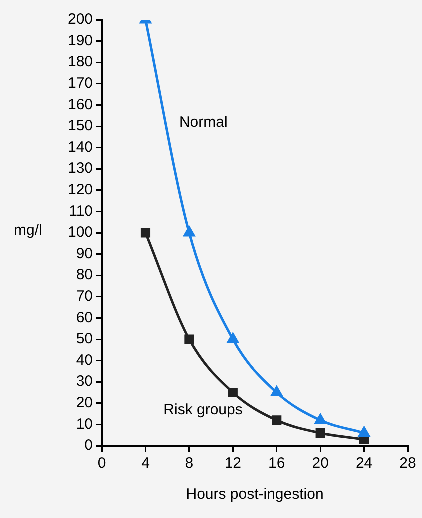 The width and height of the screenshot is (422, 518). I want to click on y-tick-label: 100, so click(81, 233).